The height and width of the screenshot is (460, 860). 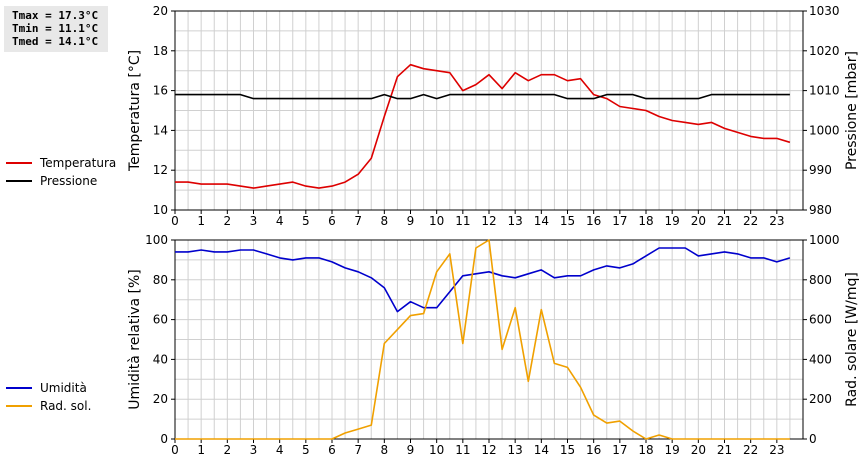 What do you see at coordinates (19, 181) in the screenshot?
I see `legend-swatch-pressione` at bounding box center [19, 181].